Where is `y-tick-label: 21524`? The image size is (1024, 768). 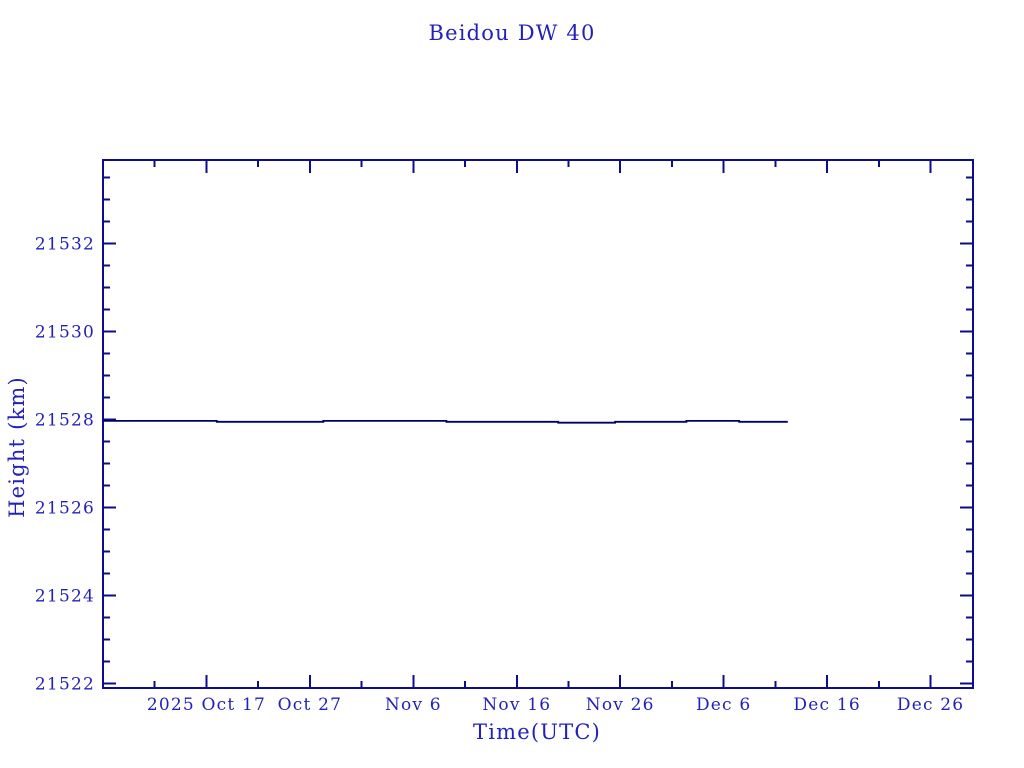
y-tick-label: 21524 is located at coordinates (65, 597).